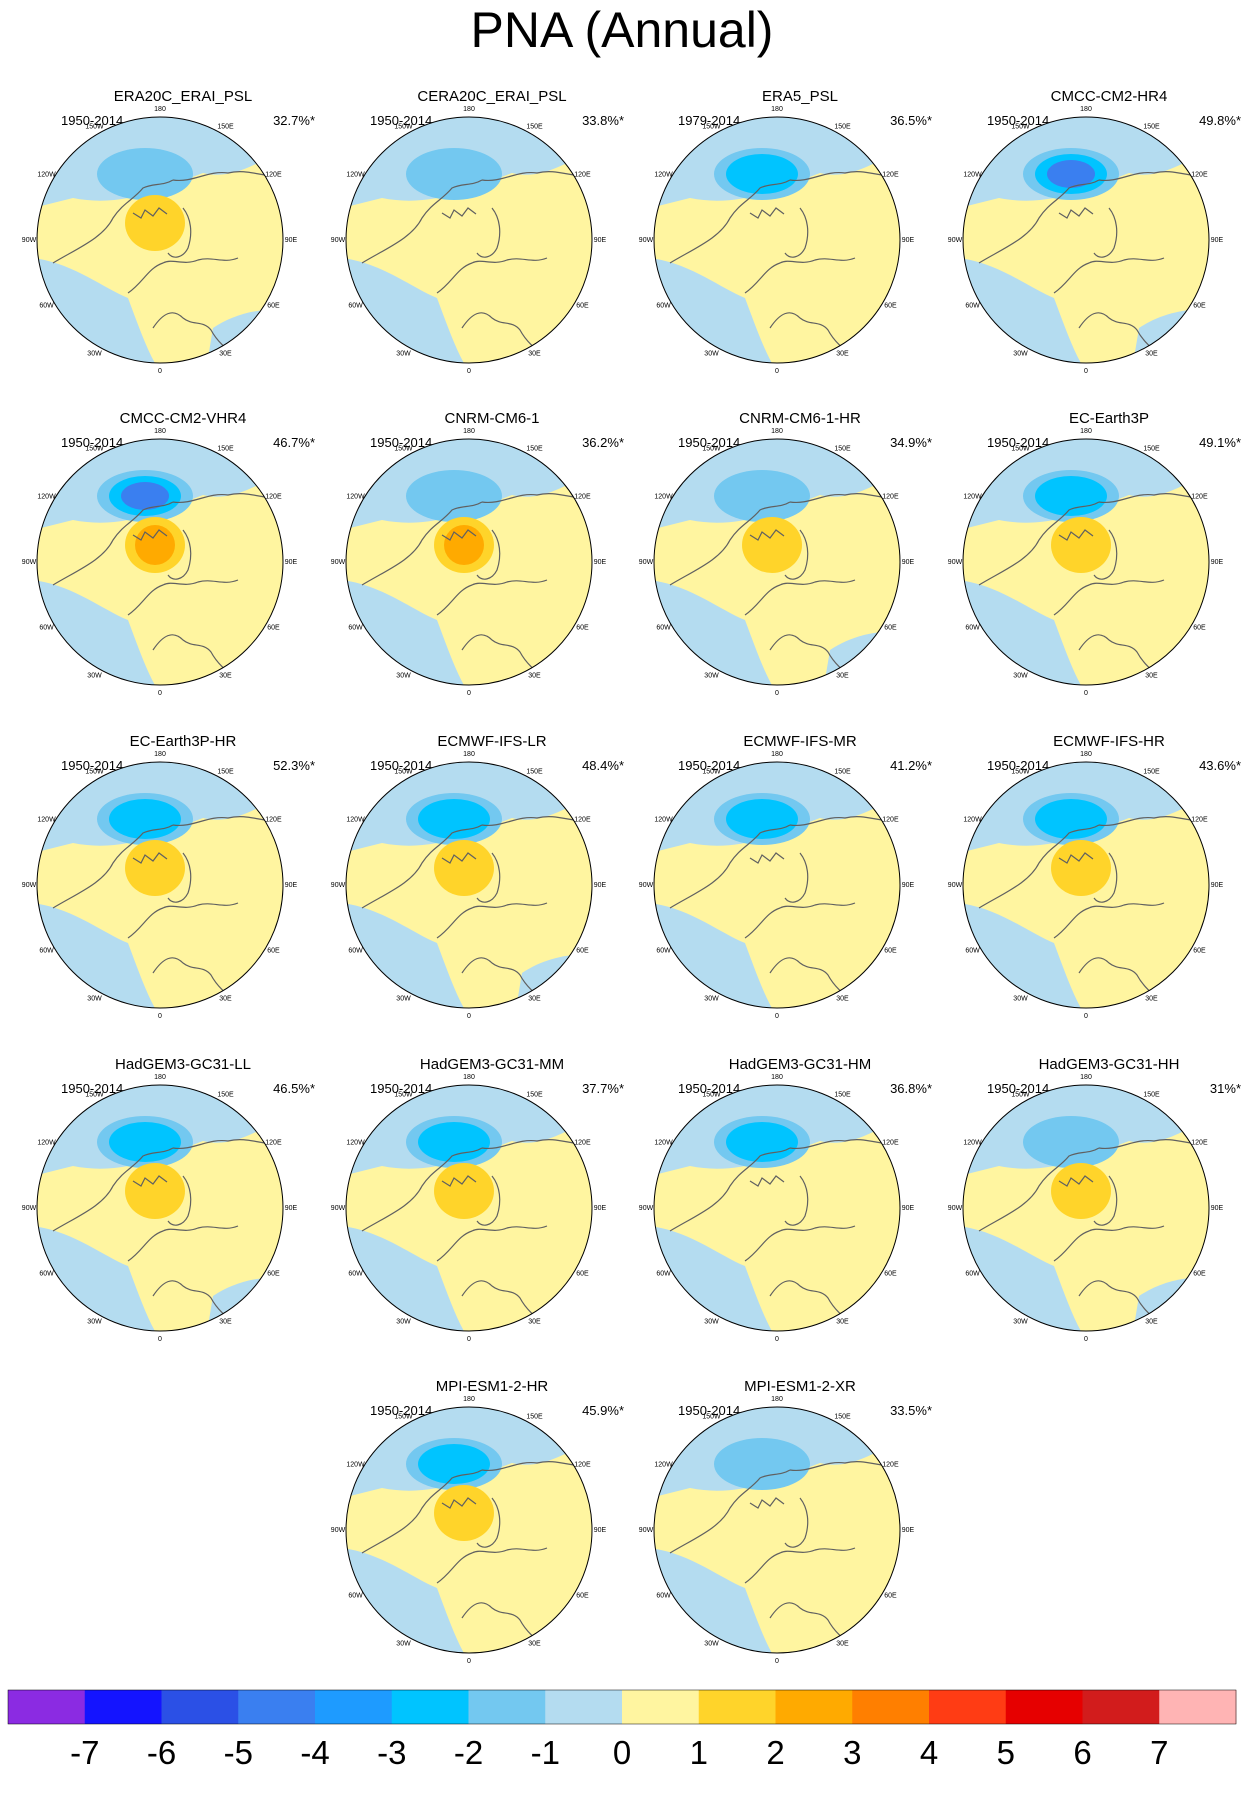 The image size is (1244, 1801). I want to click on panel-title: HadGEM3-GC31-MM, so click(492, 1064).